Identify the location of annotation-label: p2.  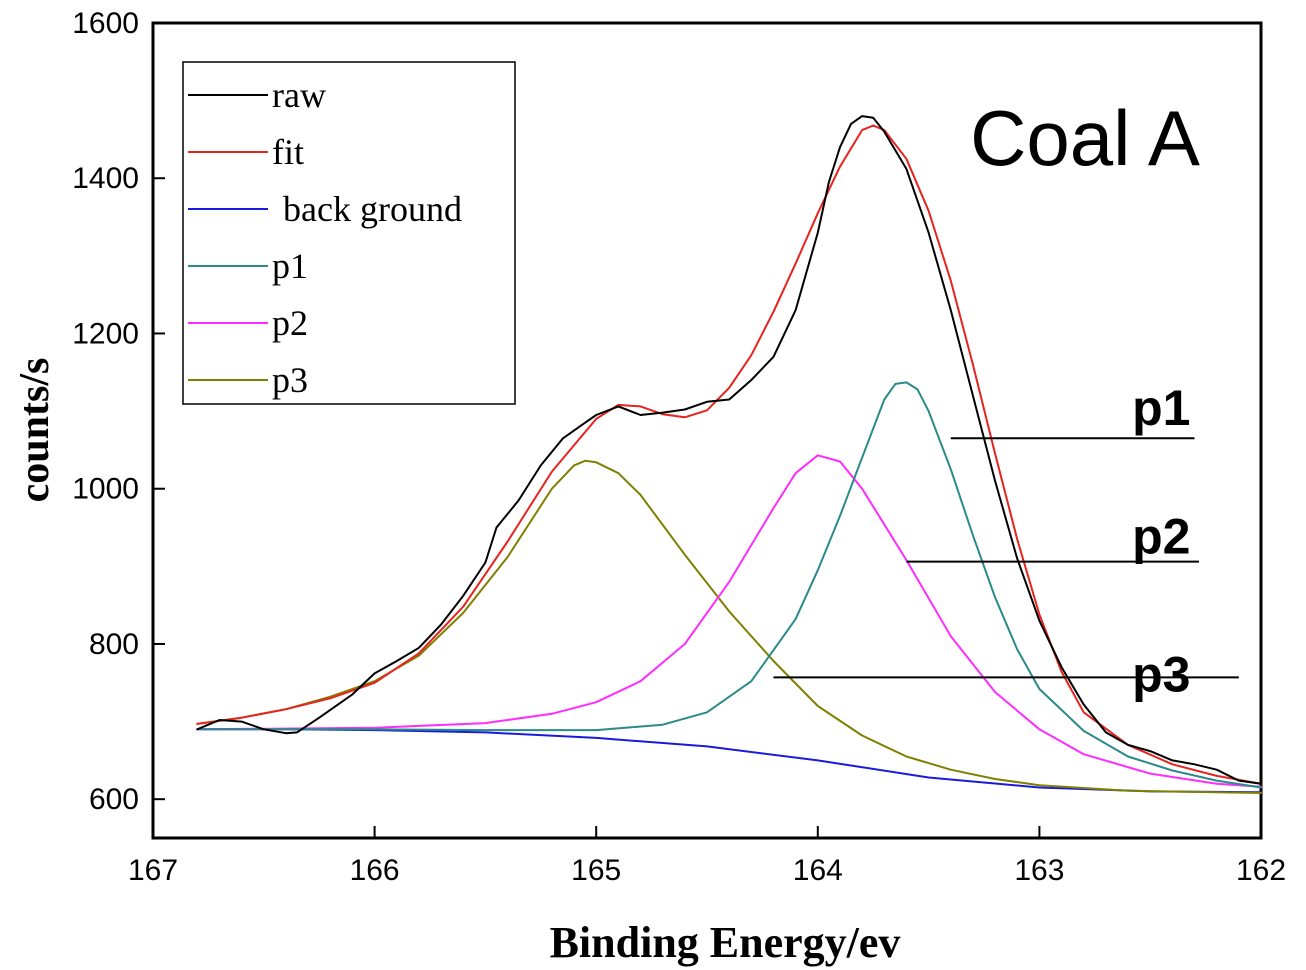
(1161, 536).